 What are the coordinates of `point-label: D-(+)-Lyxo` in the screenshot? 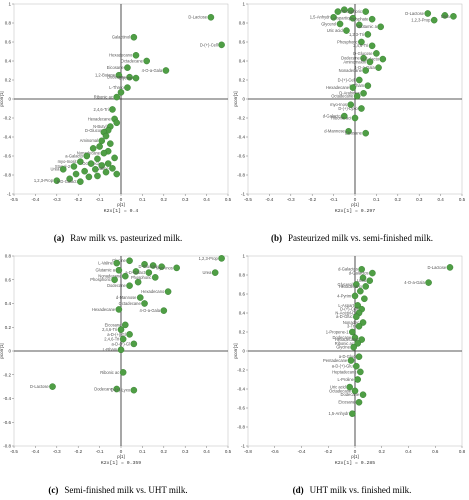 It's located at (348, 108).